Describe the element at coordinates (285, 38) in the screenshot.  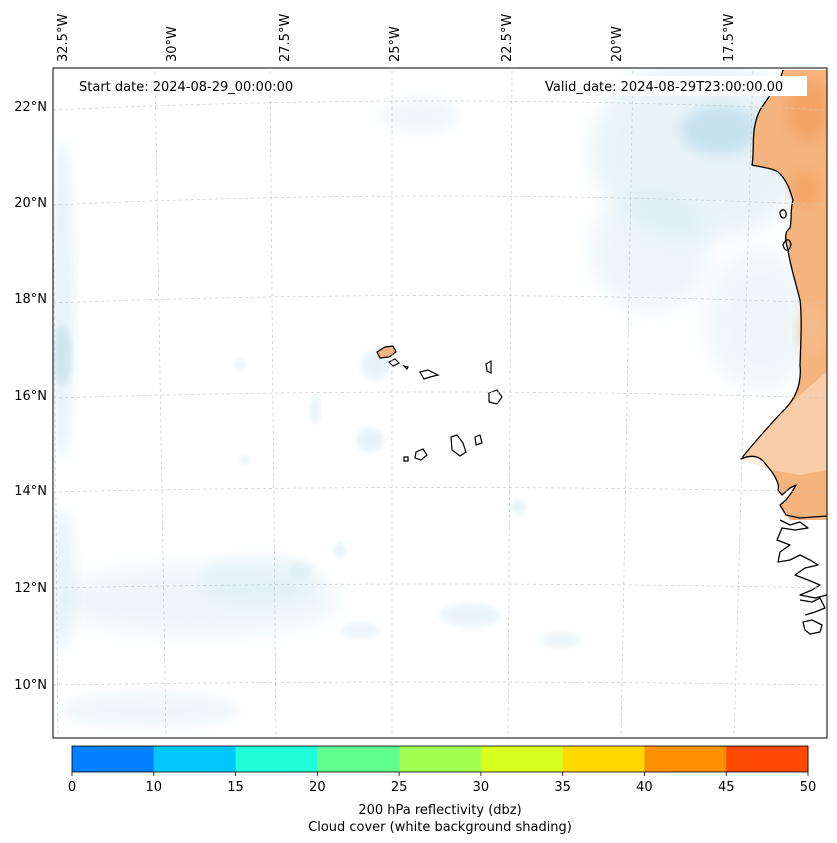
I see `longitude-label: 27.5°W` at that location.